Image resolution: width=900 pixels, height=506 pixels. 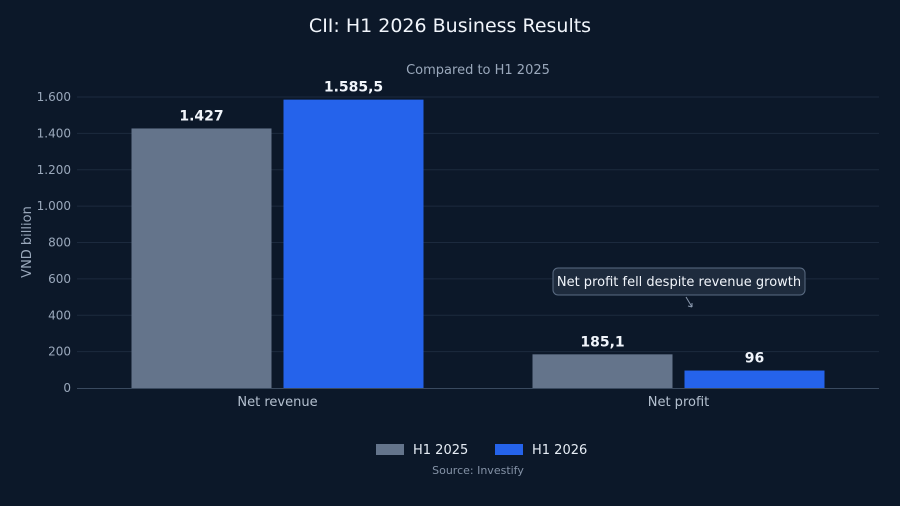 I want to click on y-tick-label: 400, so click(x=59, y=315).